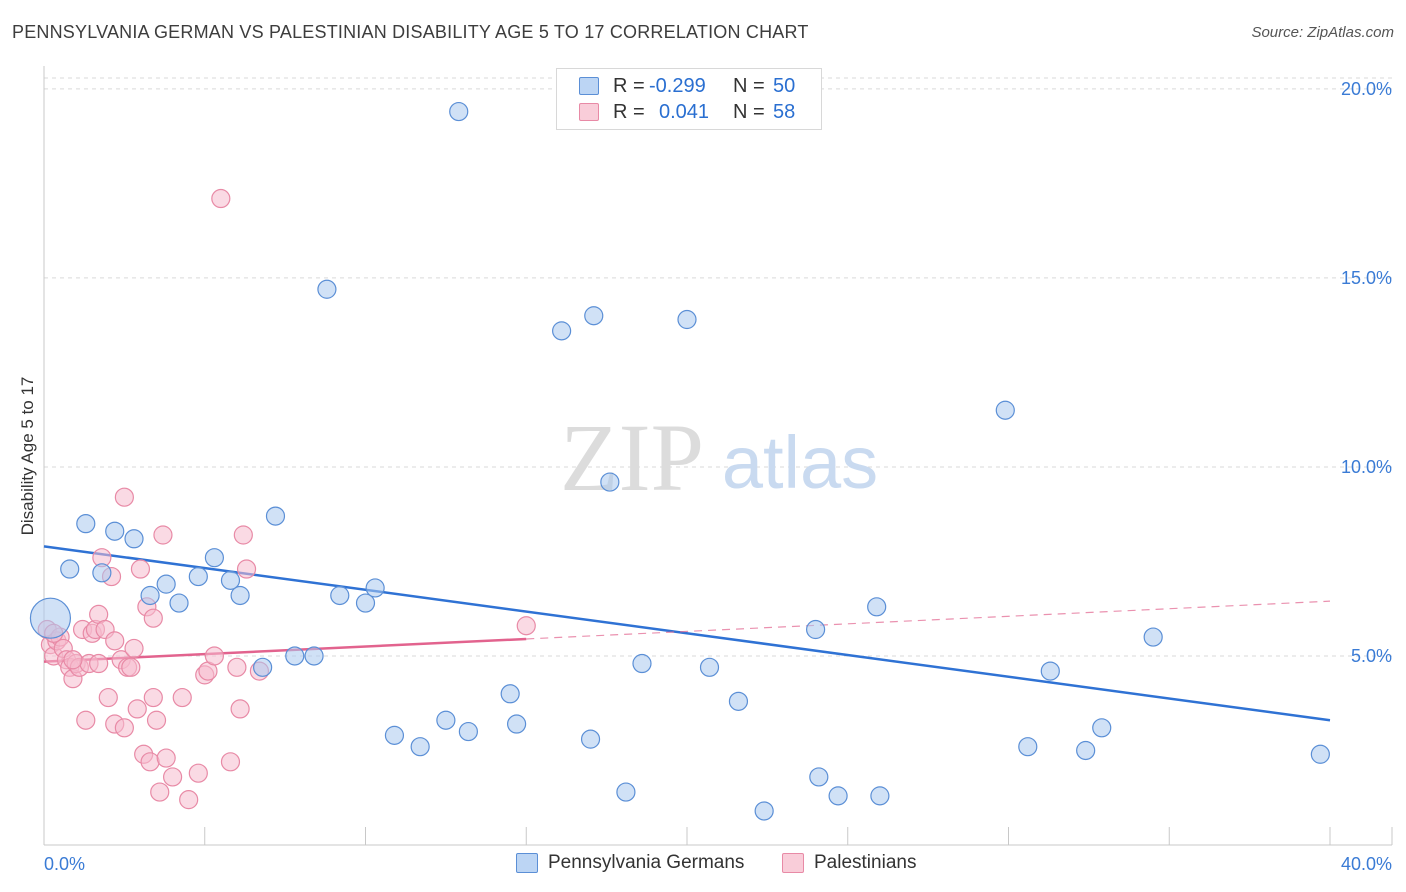  Describe the element at coordinates (784, 112) in the screenshot. I see `n-value: 58` at that location.